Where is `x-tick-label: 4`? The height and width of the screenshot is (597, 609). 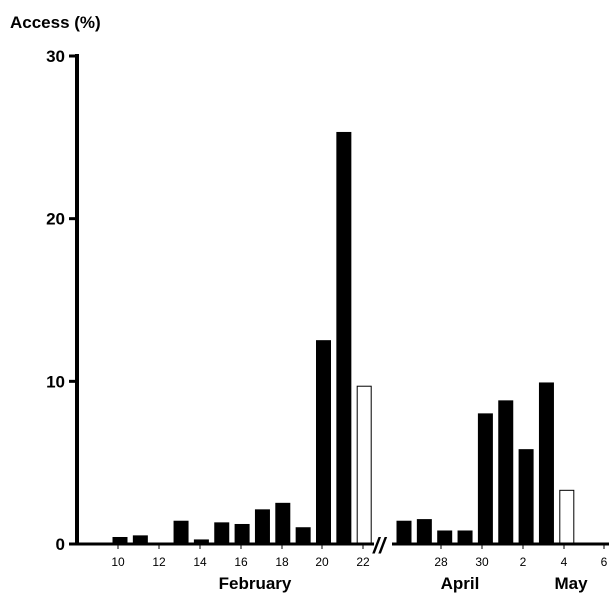
x-tick-label: 4 is located at coordinates (564, 562).